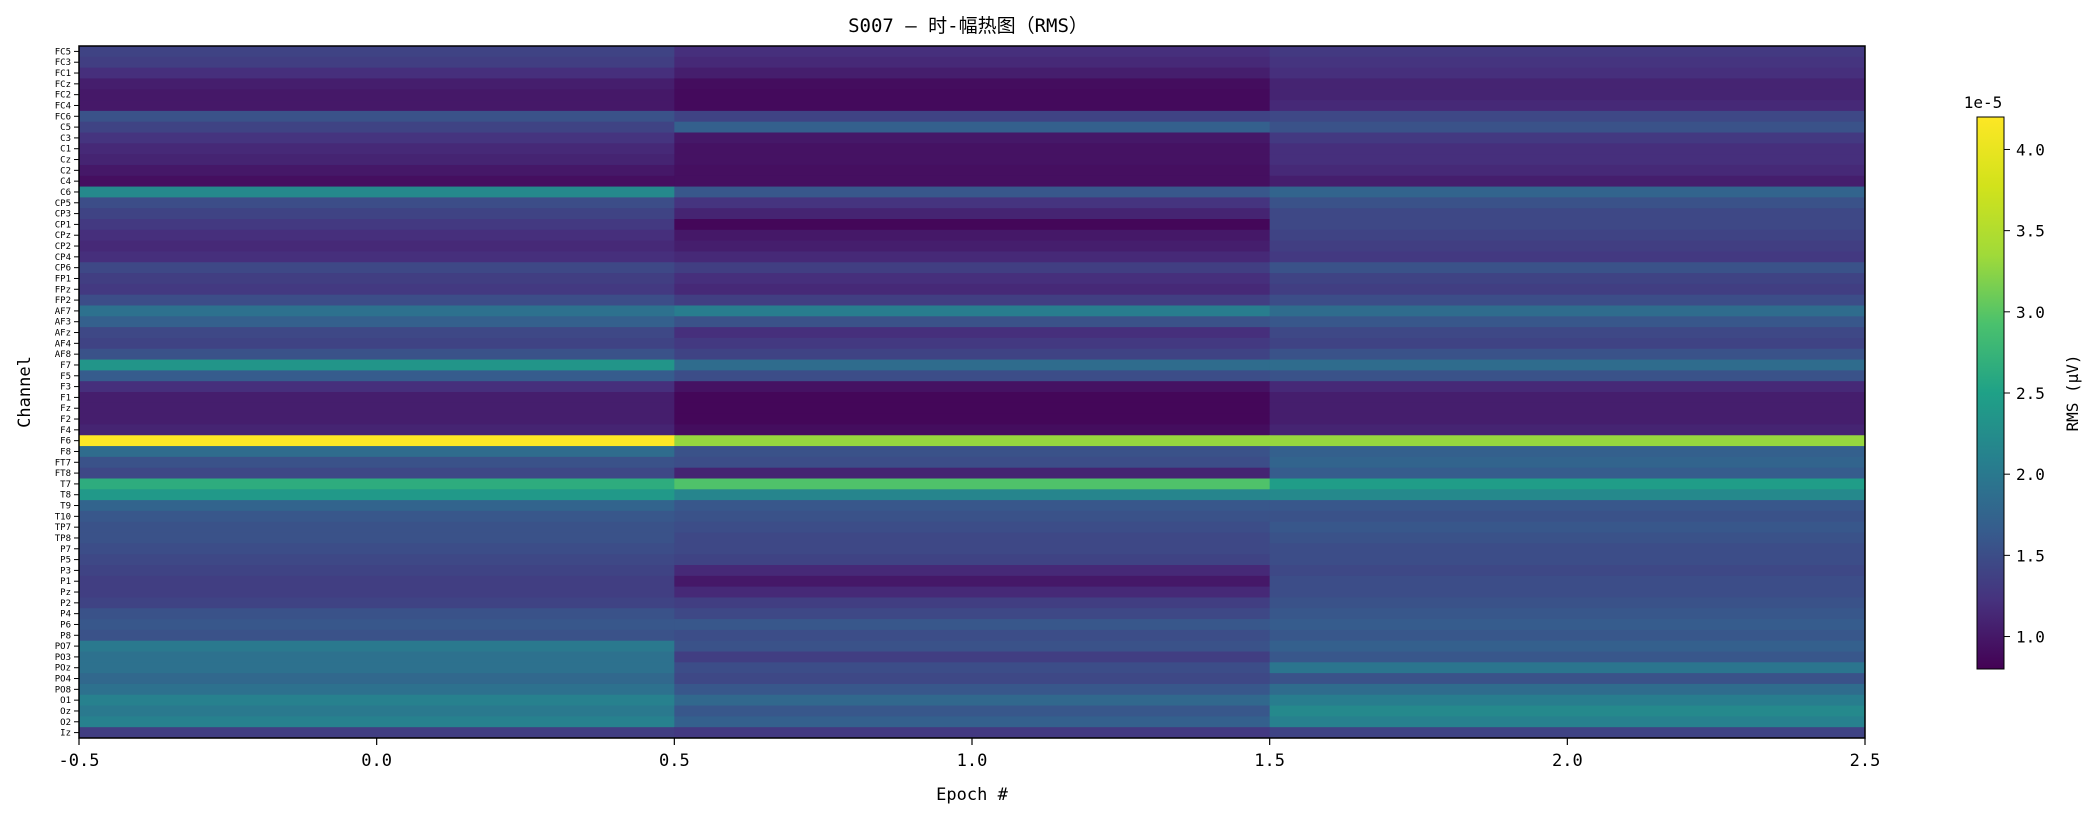 The height and width of the screenshot is (819, 2096). I want to click on channel-tick-label: F3, so click(65, 388).